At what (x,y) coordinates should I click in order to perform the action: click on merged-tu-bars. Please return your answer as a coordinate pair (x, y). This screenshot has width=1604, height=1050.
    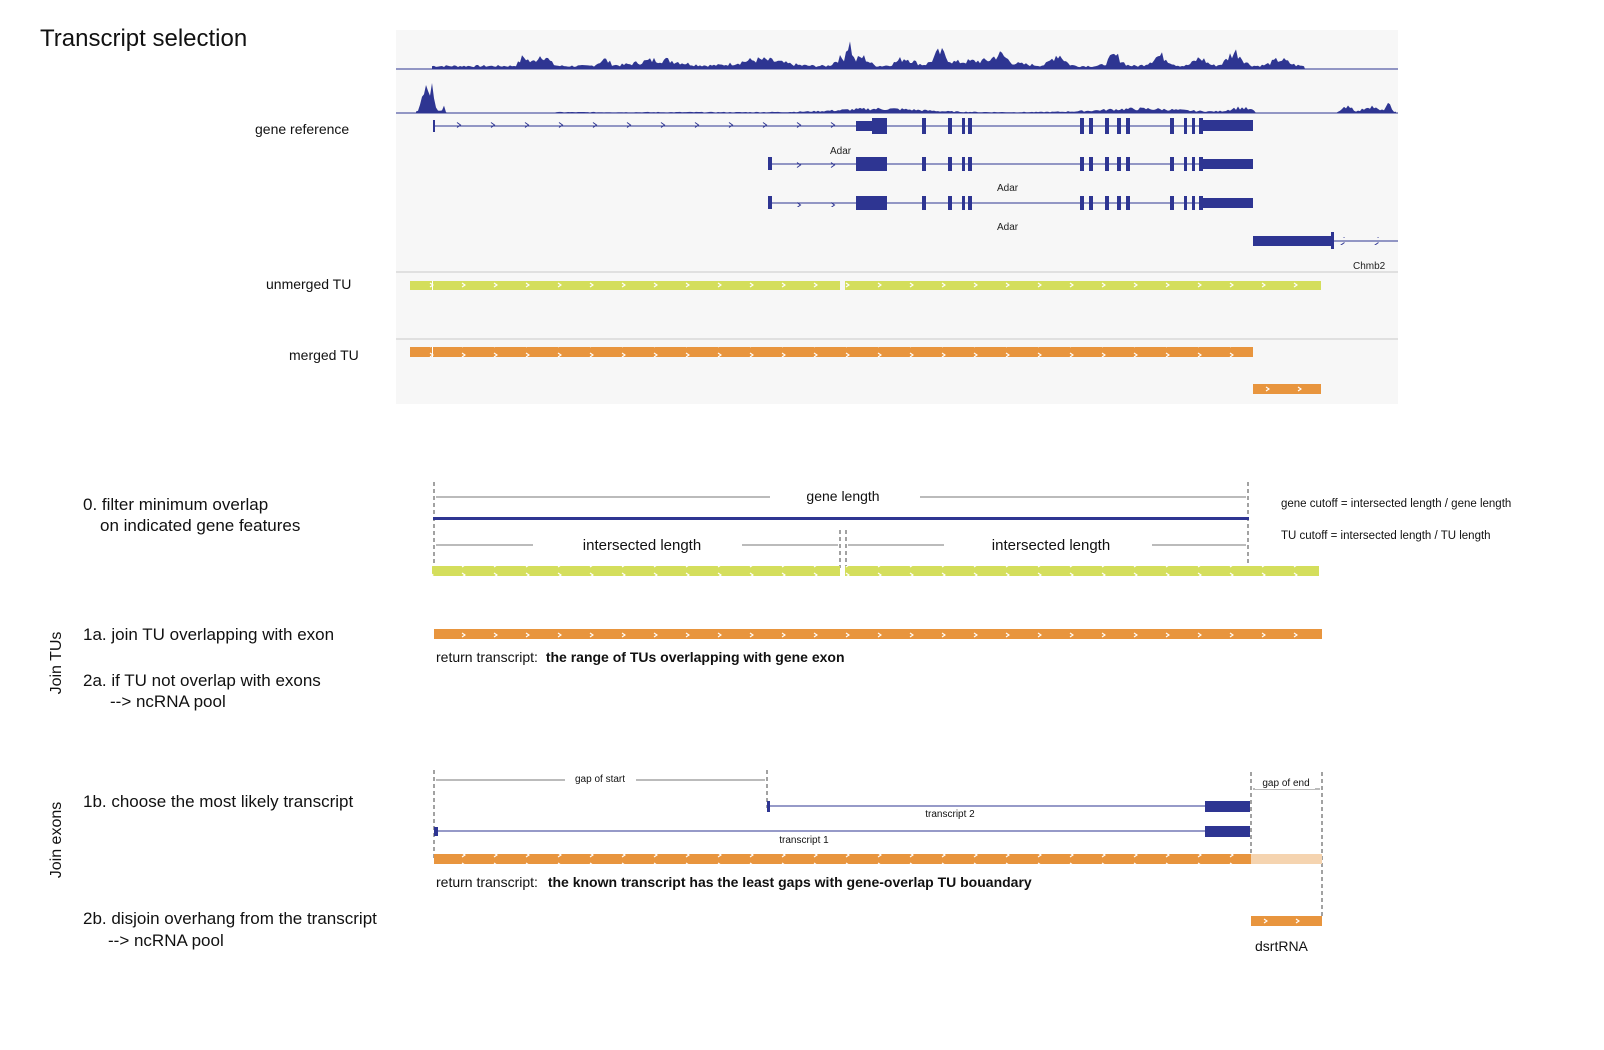
    Looking at the image, I should click on (865, 370).